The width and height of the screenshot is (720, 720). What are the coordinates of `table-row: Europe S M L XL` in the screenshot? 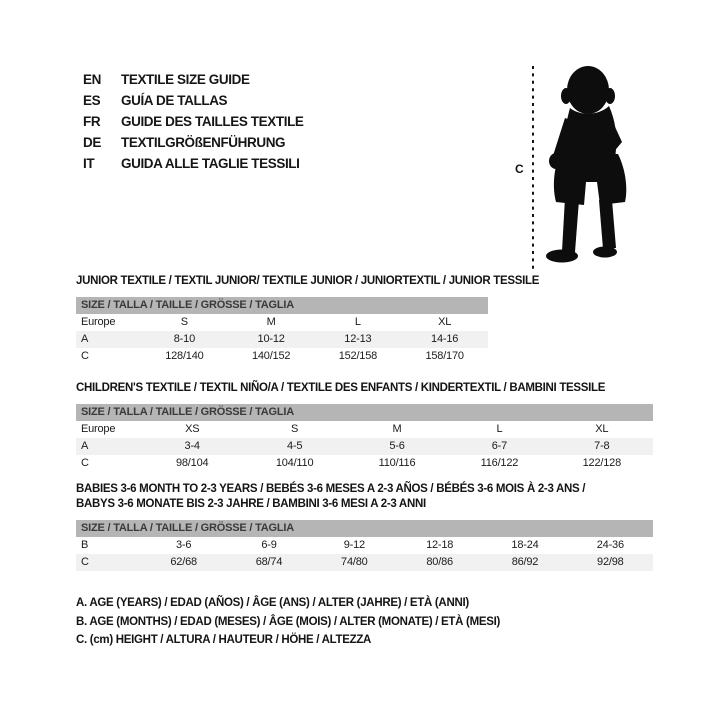 It's located at (282, 322).